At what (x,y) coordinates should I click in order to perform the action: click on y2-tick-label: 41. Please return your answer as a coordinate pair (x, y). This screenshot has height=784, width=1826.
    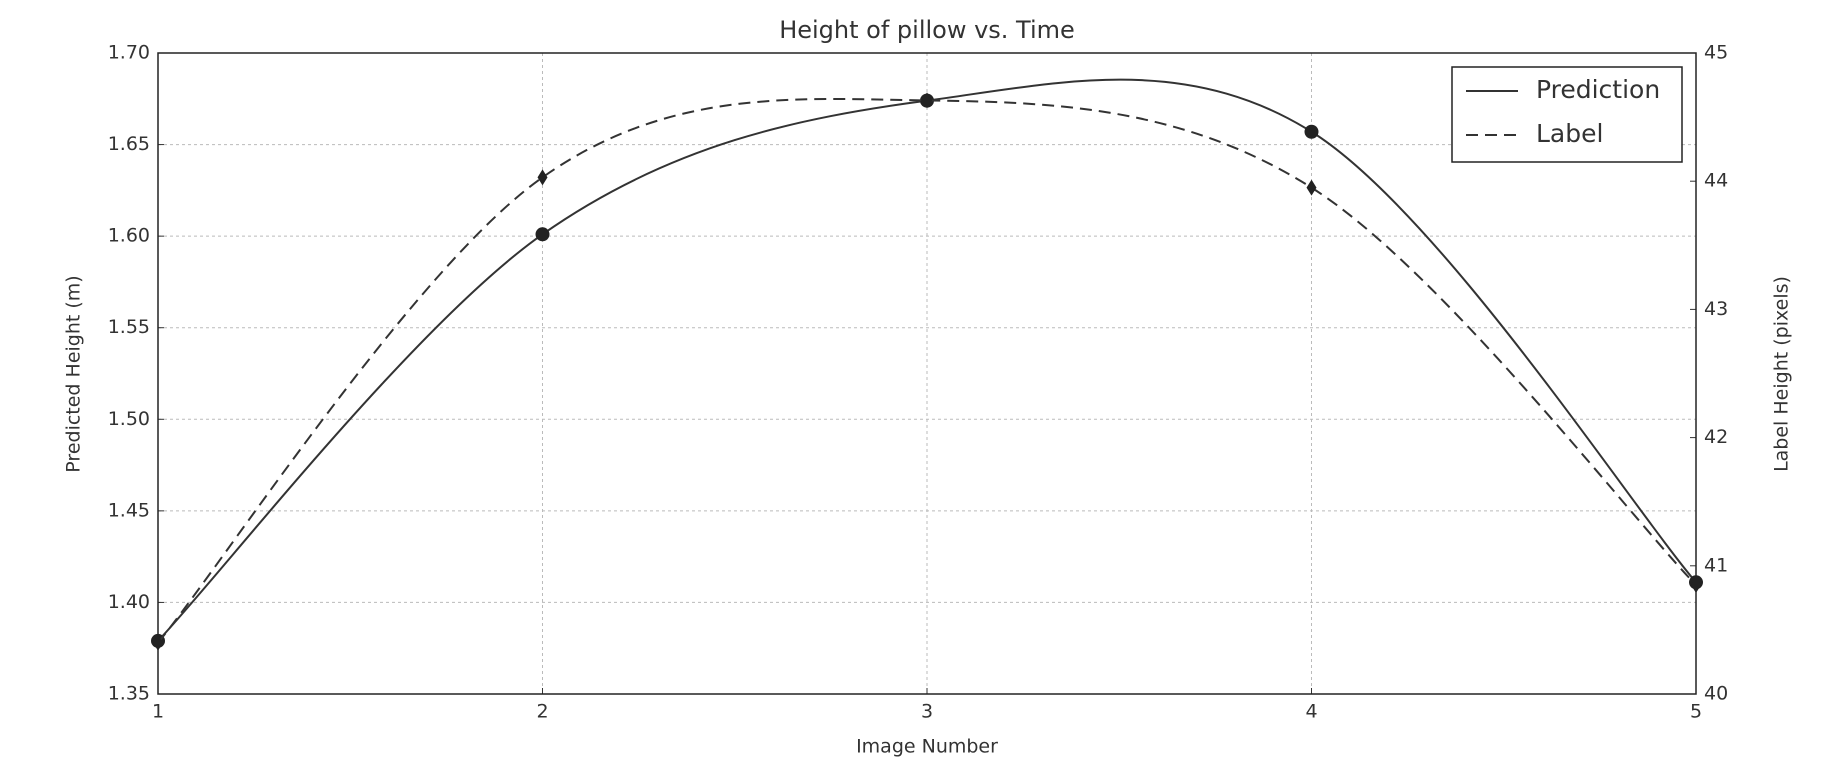
    Looking at the image, I should click on (1716, 565).